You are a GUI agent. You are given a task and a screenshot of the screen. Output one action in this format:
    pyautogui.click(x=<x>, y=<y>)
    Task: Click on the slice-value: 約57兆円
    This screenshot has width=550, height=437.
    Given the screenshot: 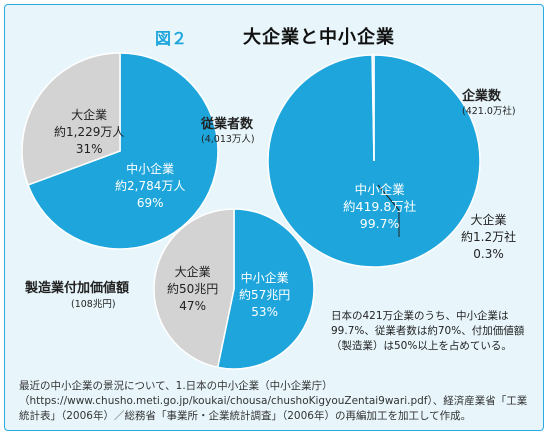 What is the action you would take?
    pyautogui.click(x=265, y=295)
    